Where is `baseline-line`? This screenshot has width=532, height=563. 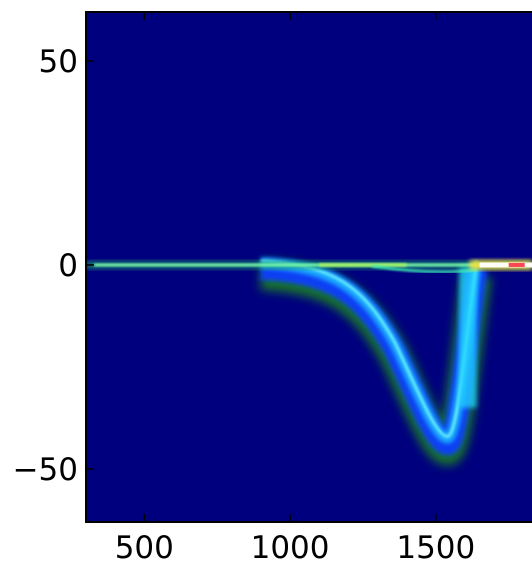
baseline-line is located at coordinates (313, 265).